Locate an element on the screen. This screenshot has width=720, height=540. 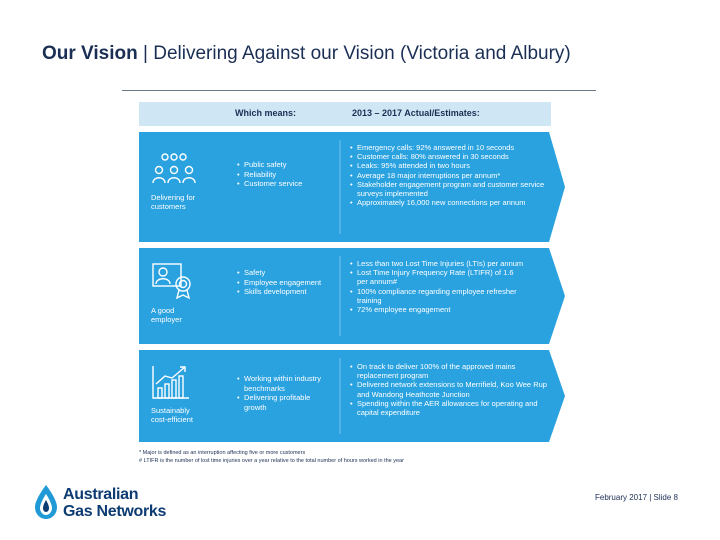
list-item: Leaks: 95% attended in two hours is located at coordinates (452, 165).